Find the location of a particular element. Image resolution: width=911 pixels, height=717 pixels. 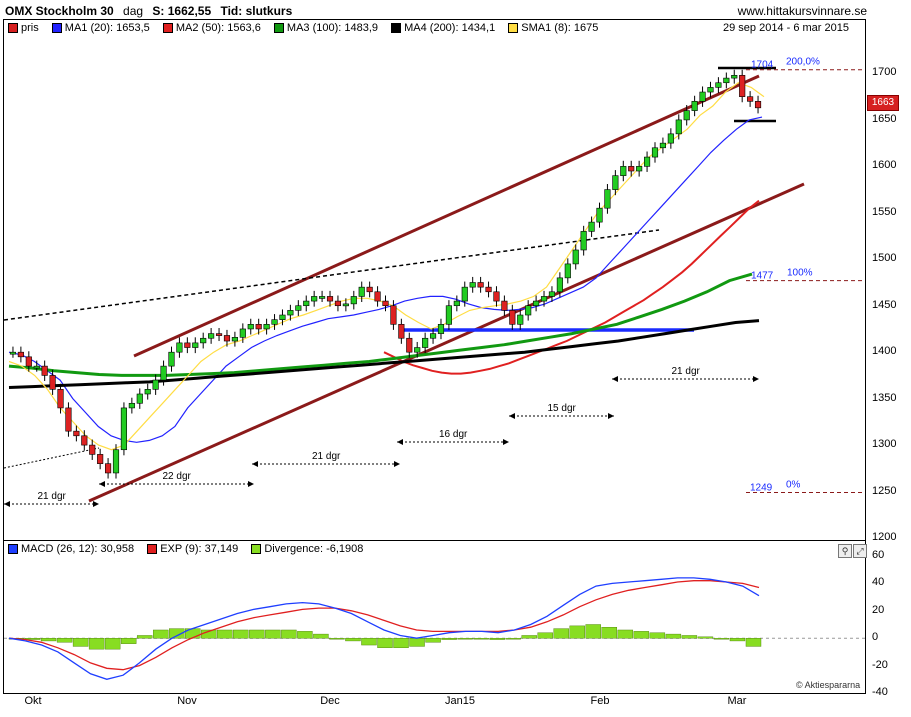

last-price-badge: 1663 is located at coordinates (883, 103).